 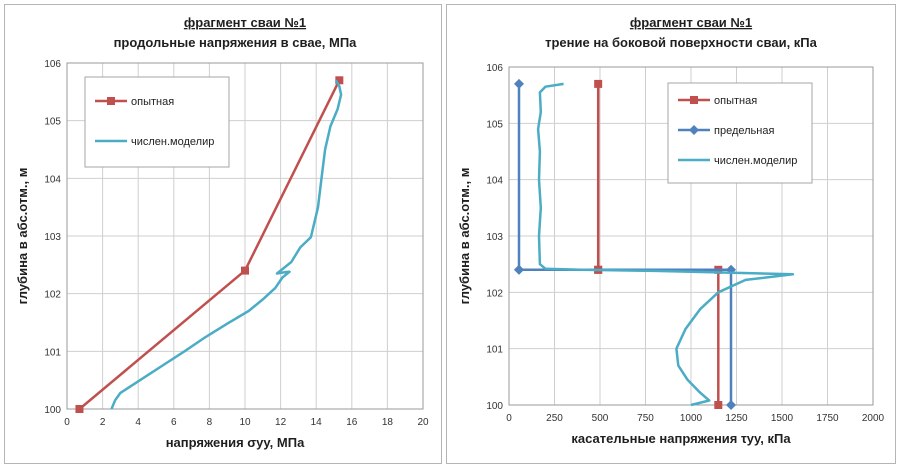 What do you see at coordinates (735, 101) in the screenshot?
I see `chart-1-legend-label-0: опытная` at bounding box center [735, 101].